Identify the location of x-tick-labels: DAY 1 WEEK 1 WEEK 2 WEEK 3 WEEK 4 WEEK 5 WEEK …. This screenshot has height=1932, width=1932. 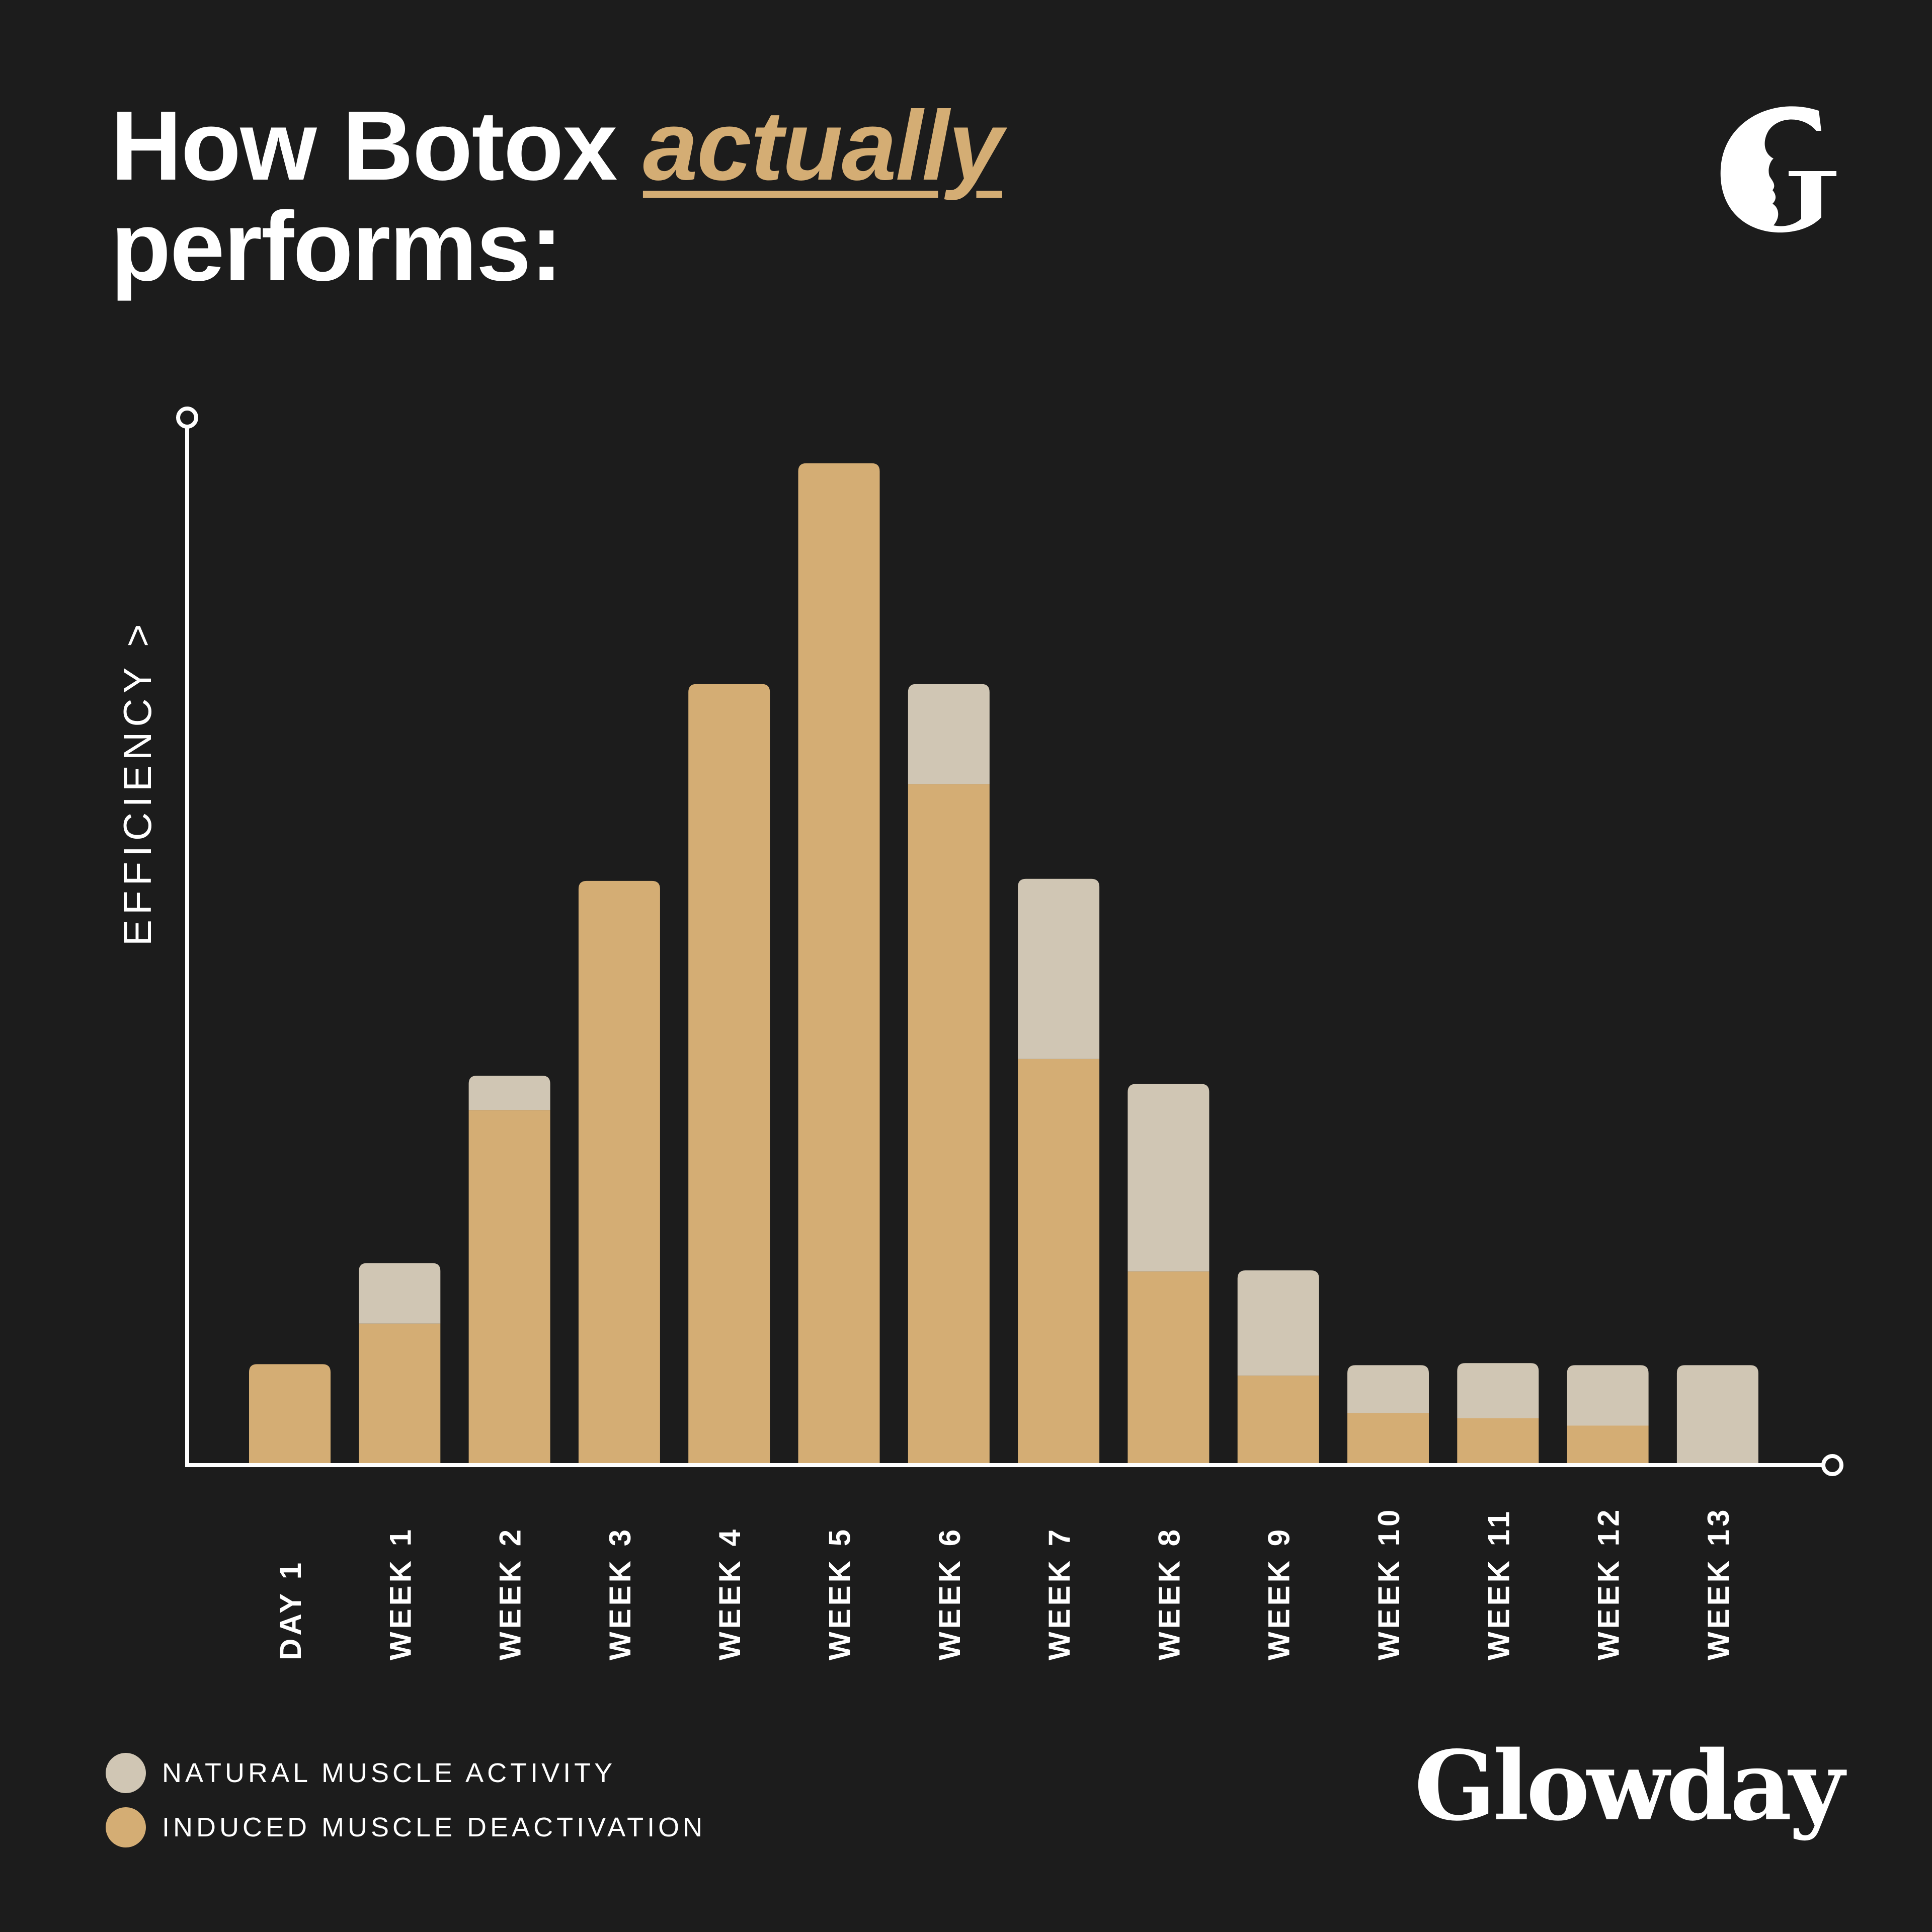
(1005, 1583).